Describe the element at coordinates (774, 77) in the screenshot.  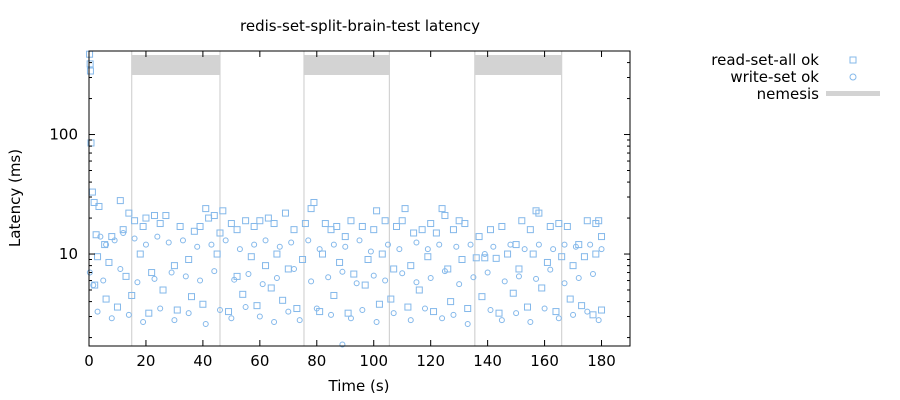
I see `legend-label-write-set: write-set ok` at that location.